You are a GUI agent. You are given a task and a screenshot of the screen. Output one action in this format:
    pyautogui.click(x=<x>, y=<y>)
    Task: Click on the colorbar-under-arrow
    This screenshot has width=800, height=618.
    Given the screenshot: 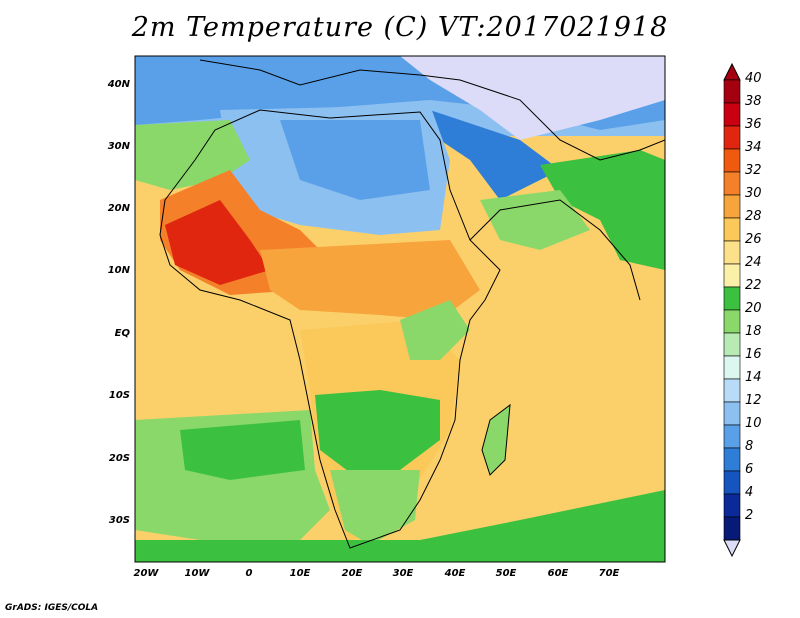 What is the action you would take?
    pyautogui.click(x=732, y=548)
    